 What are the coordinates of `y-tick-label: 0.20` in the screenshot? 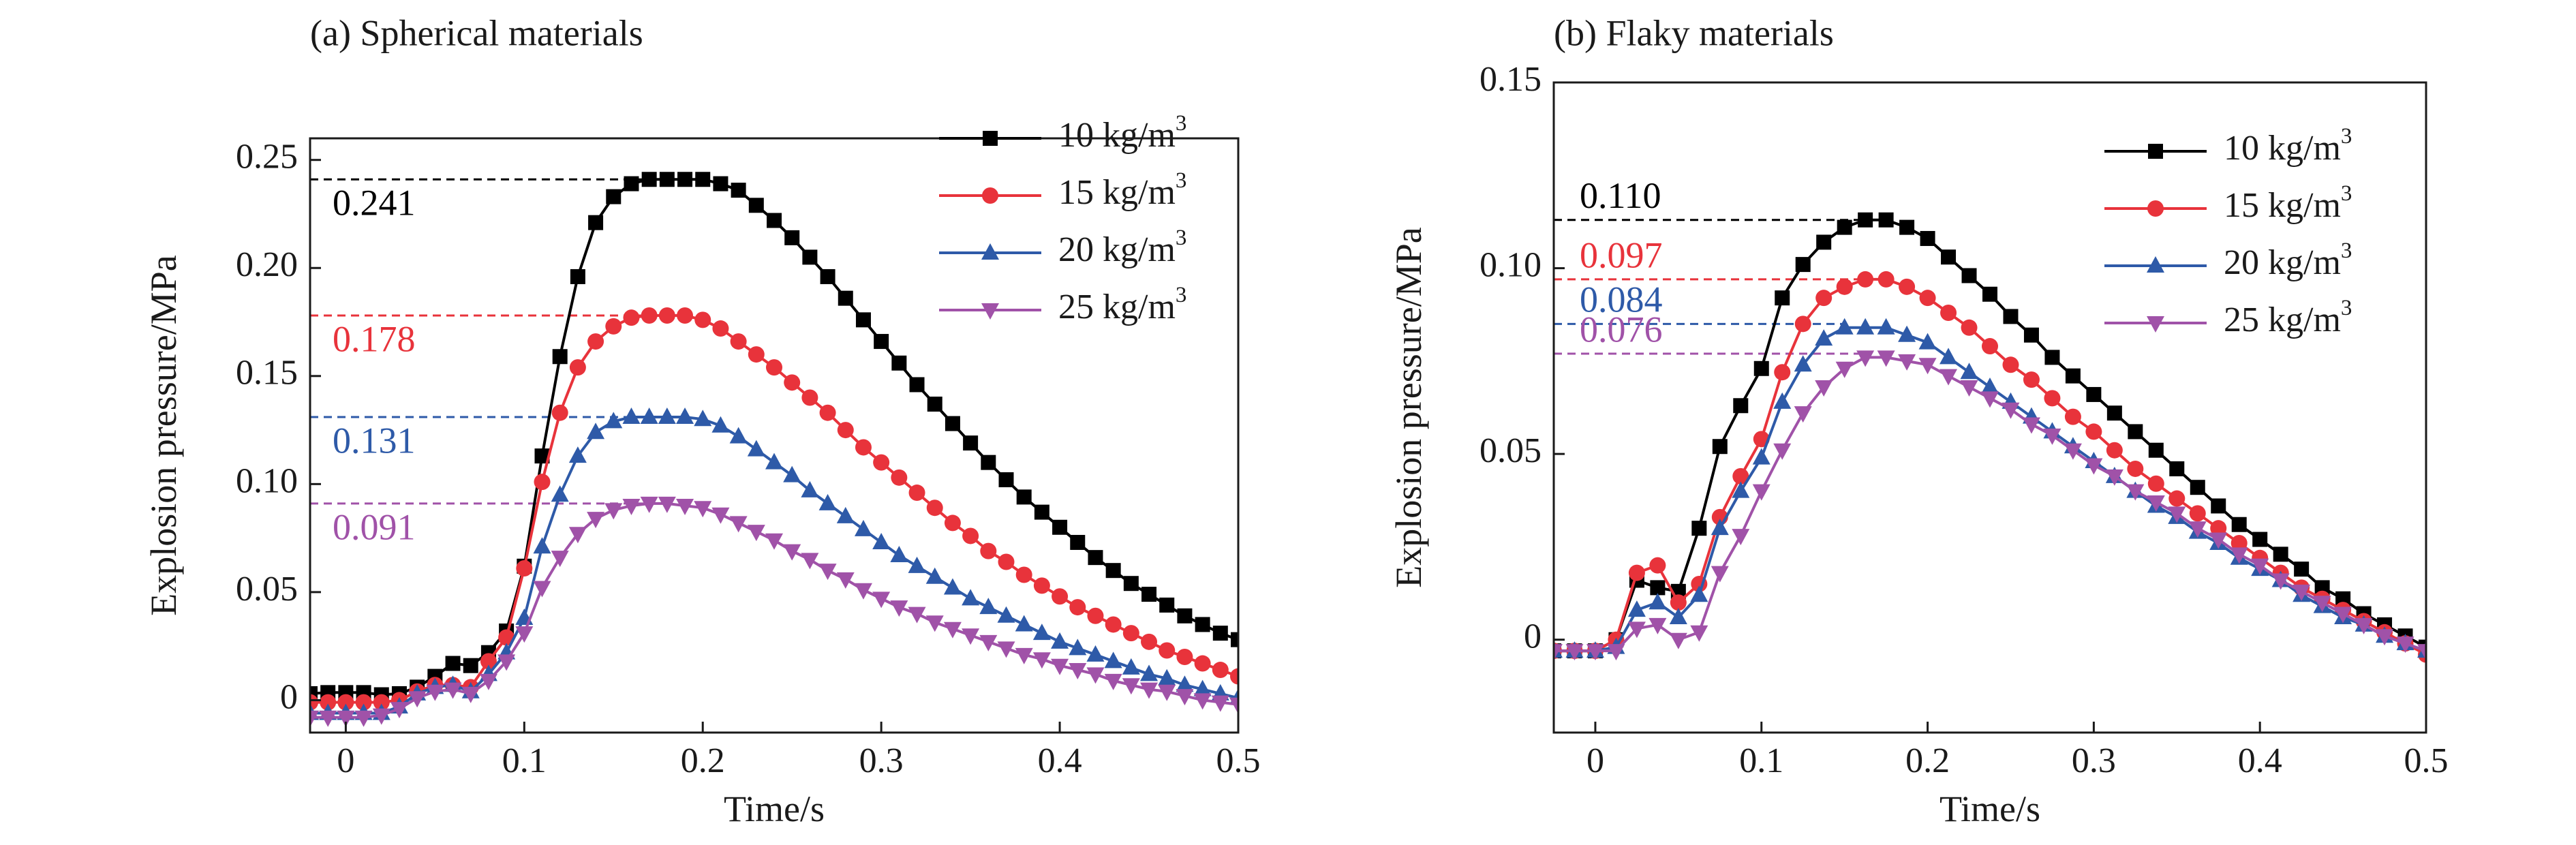 It's located at (267, 264).